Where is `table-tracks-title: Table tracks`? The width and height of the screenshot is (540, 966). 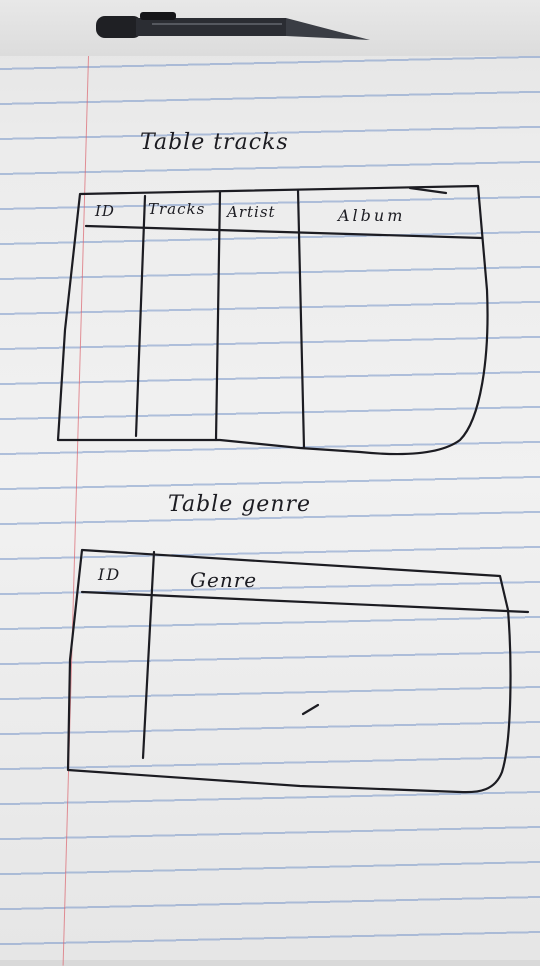
table-tracks-title: Table tracks is located at coordinates (214, 142).